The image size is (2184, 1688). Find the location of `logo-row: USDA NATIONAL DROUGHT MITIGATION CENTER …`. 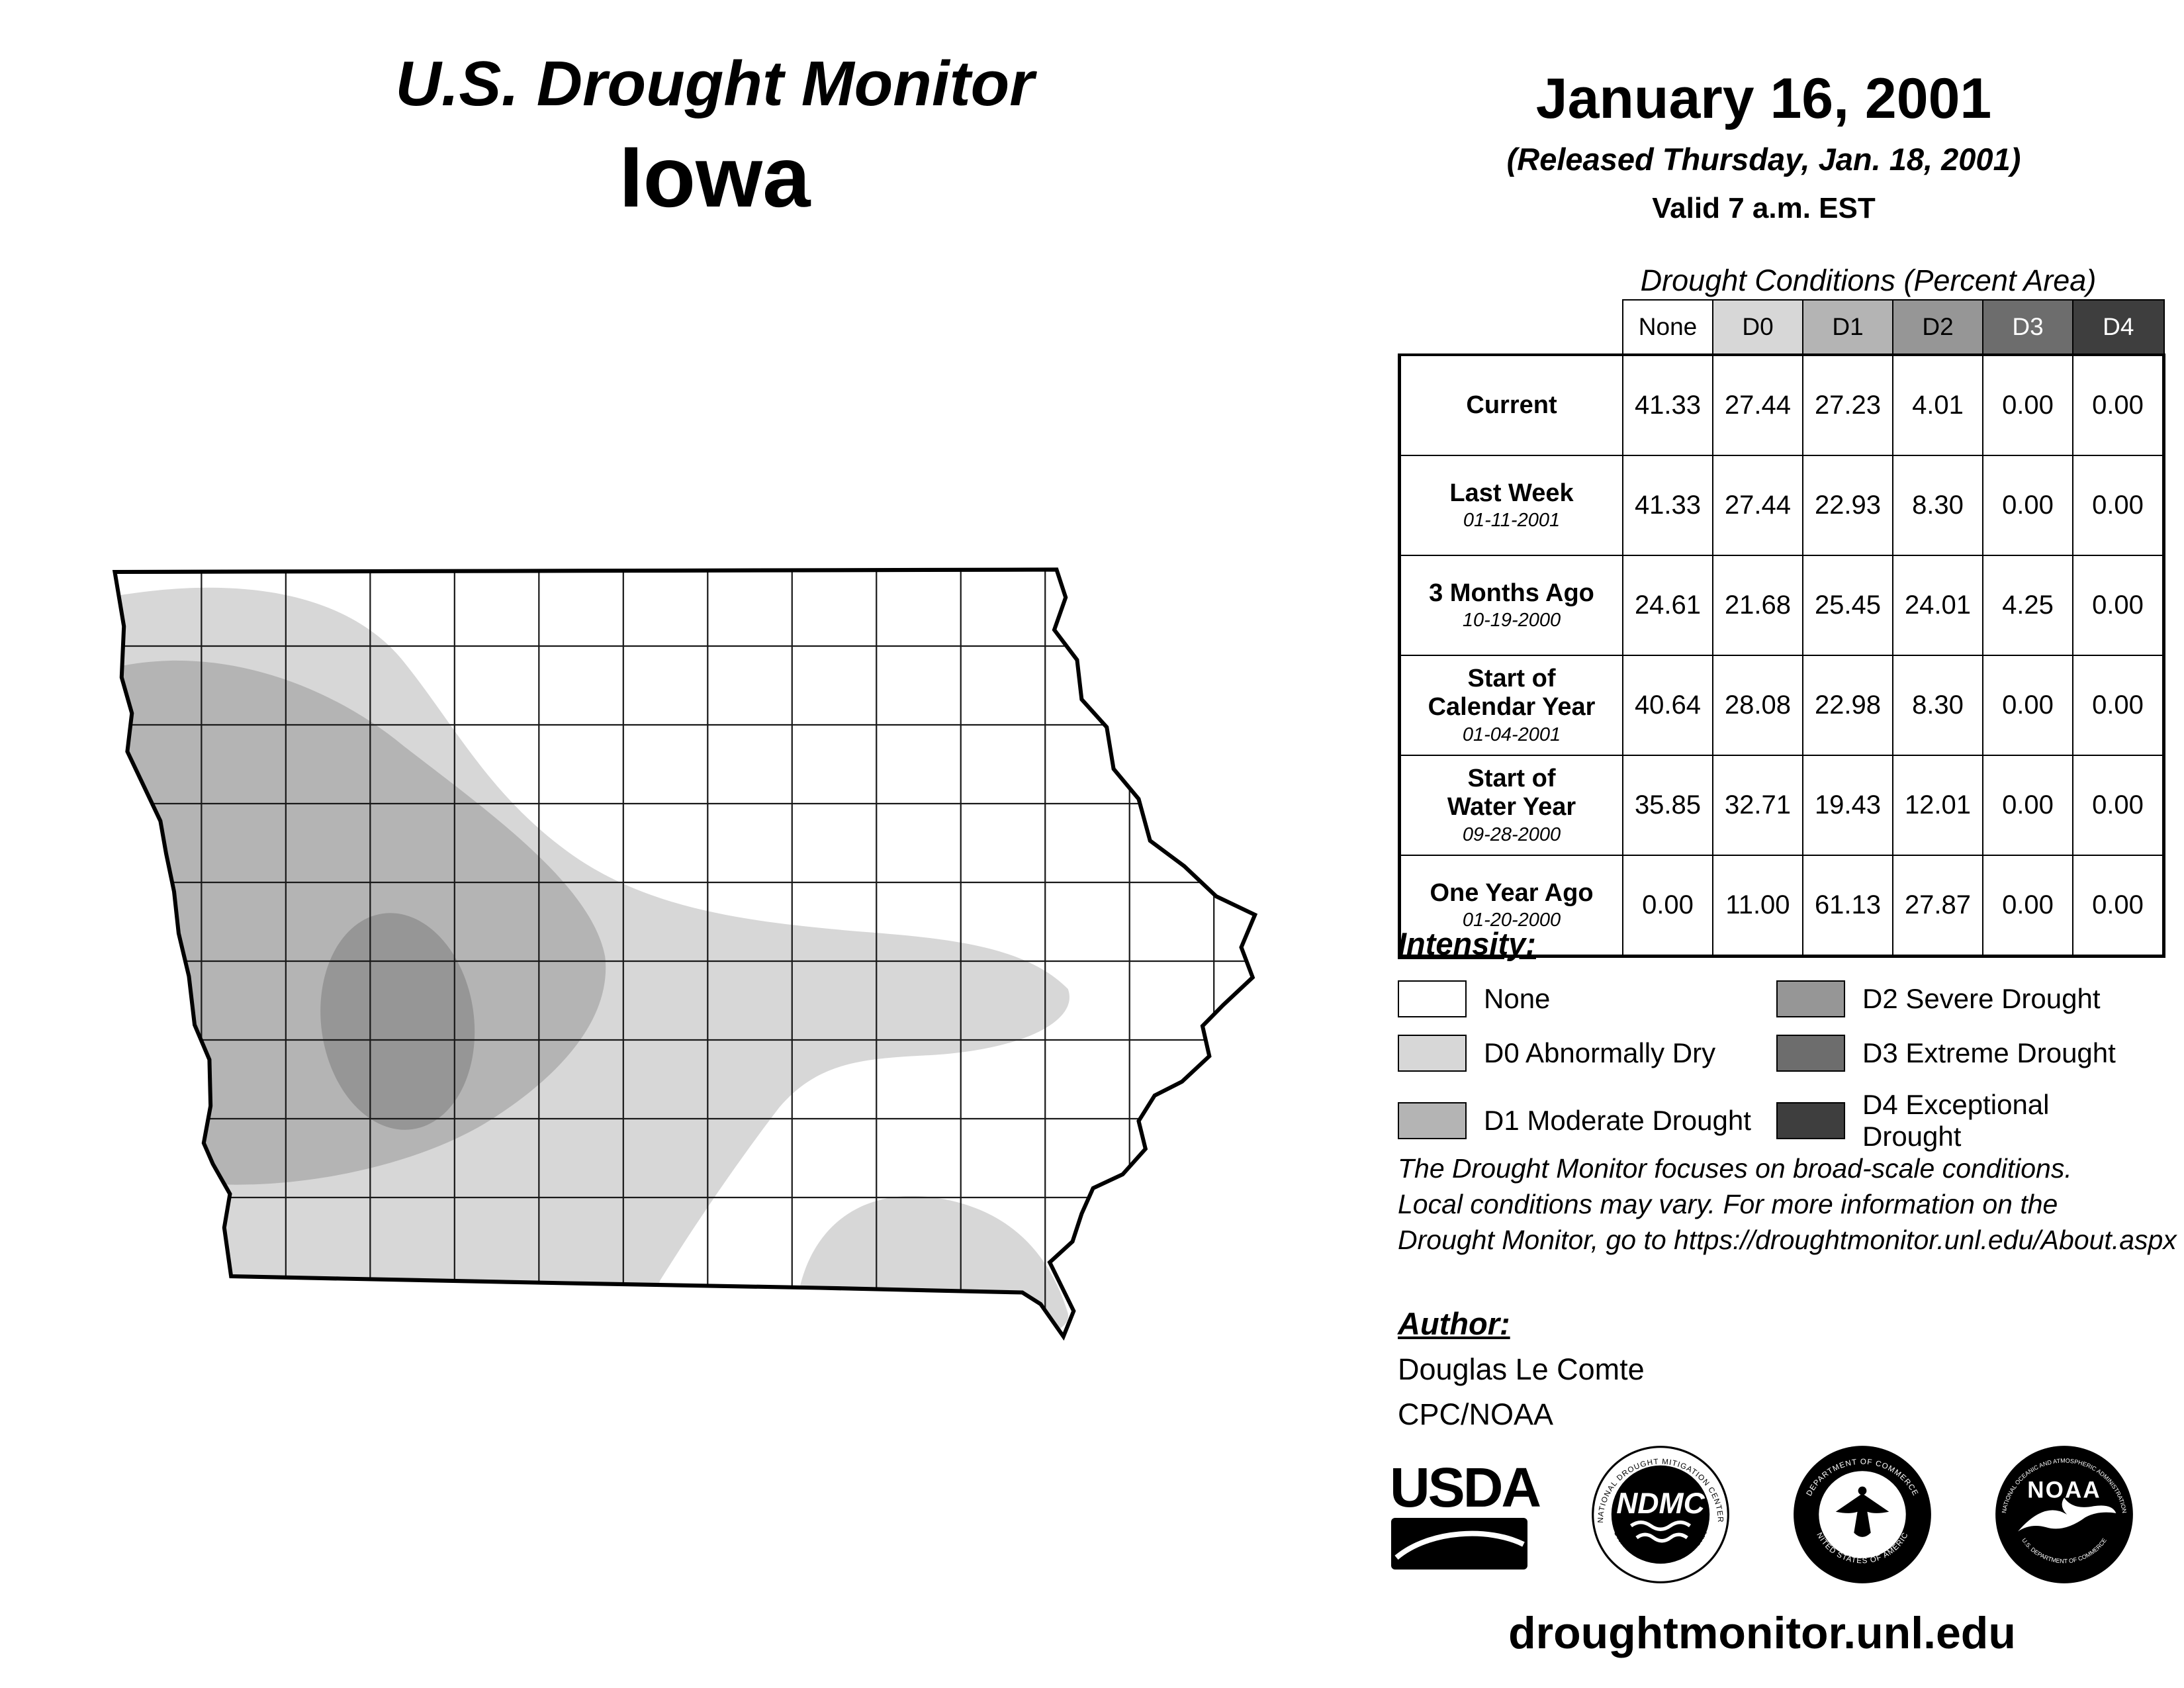

logo-row: USDA NATIONAL DROUGHT MITIGATION CENTER … is located at coordinates (1762, 1514).